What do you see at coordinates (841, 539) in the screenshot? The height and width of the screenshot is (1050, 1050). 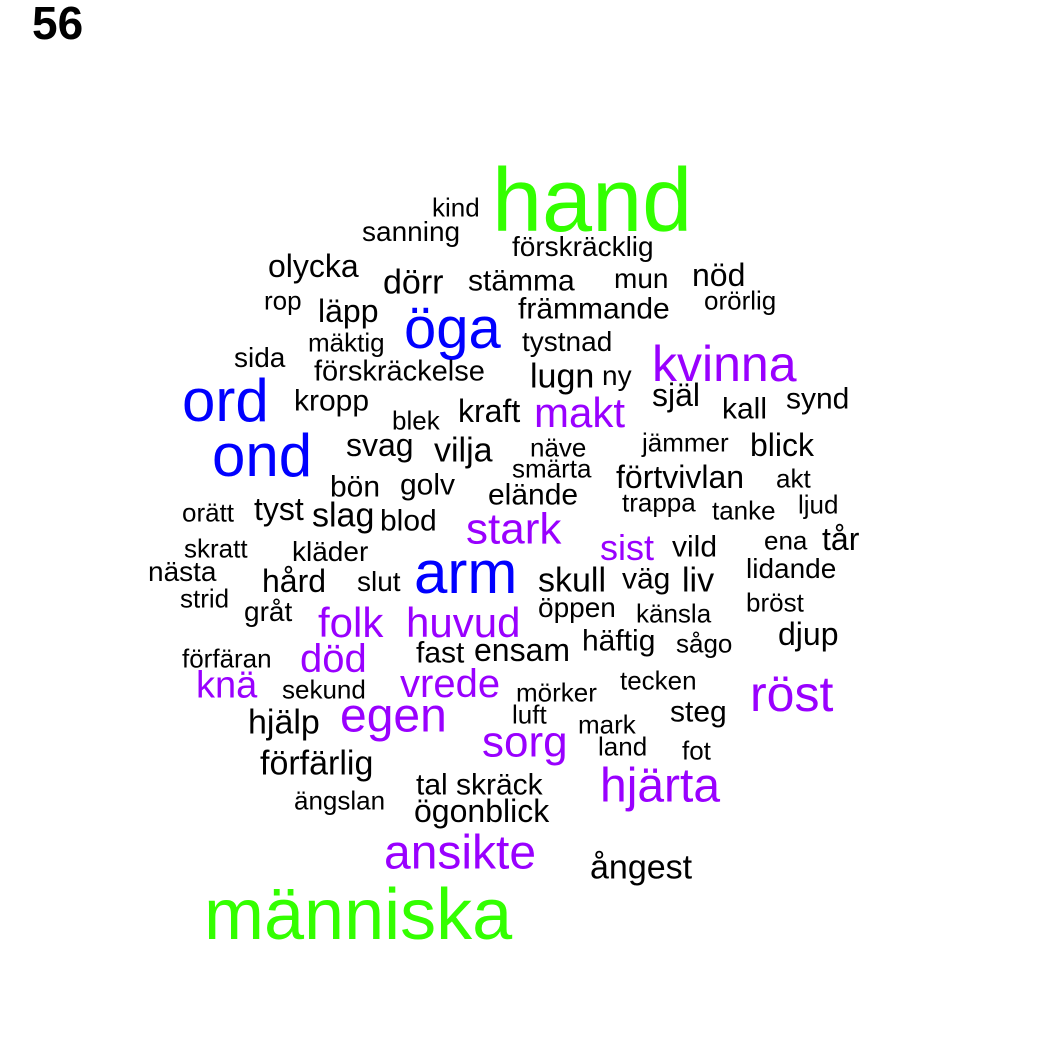 I see `word-tår: tår` at bounding box center [841, 539].